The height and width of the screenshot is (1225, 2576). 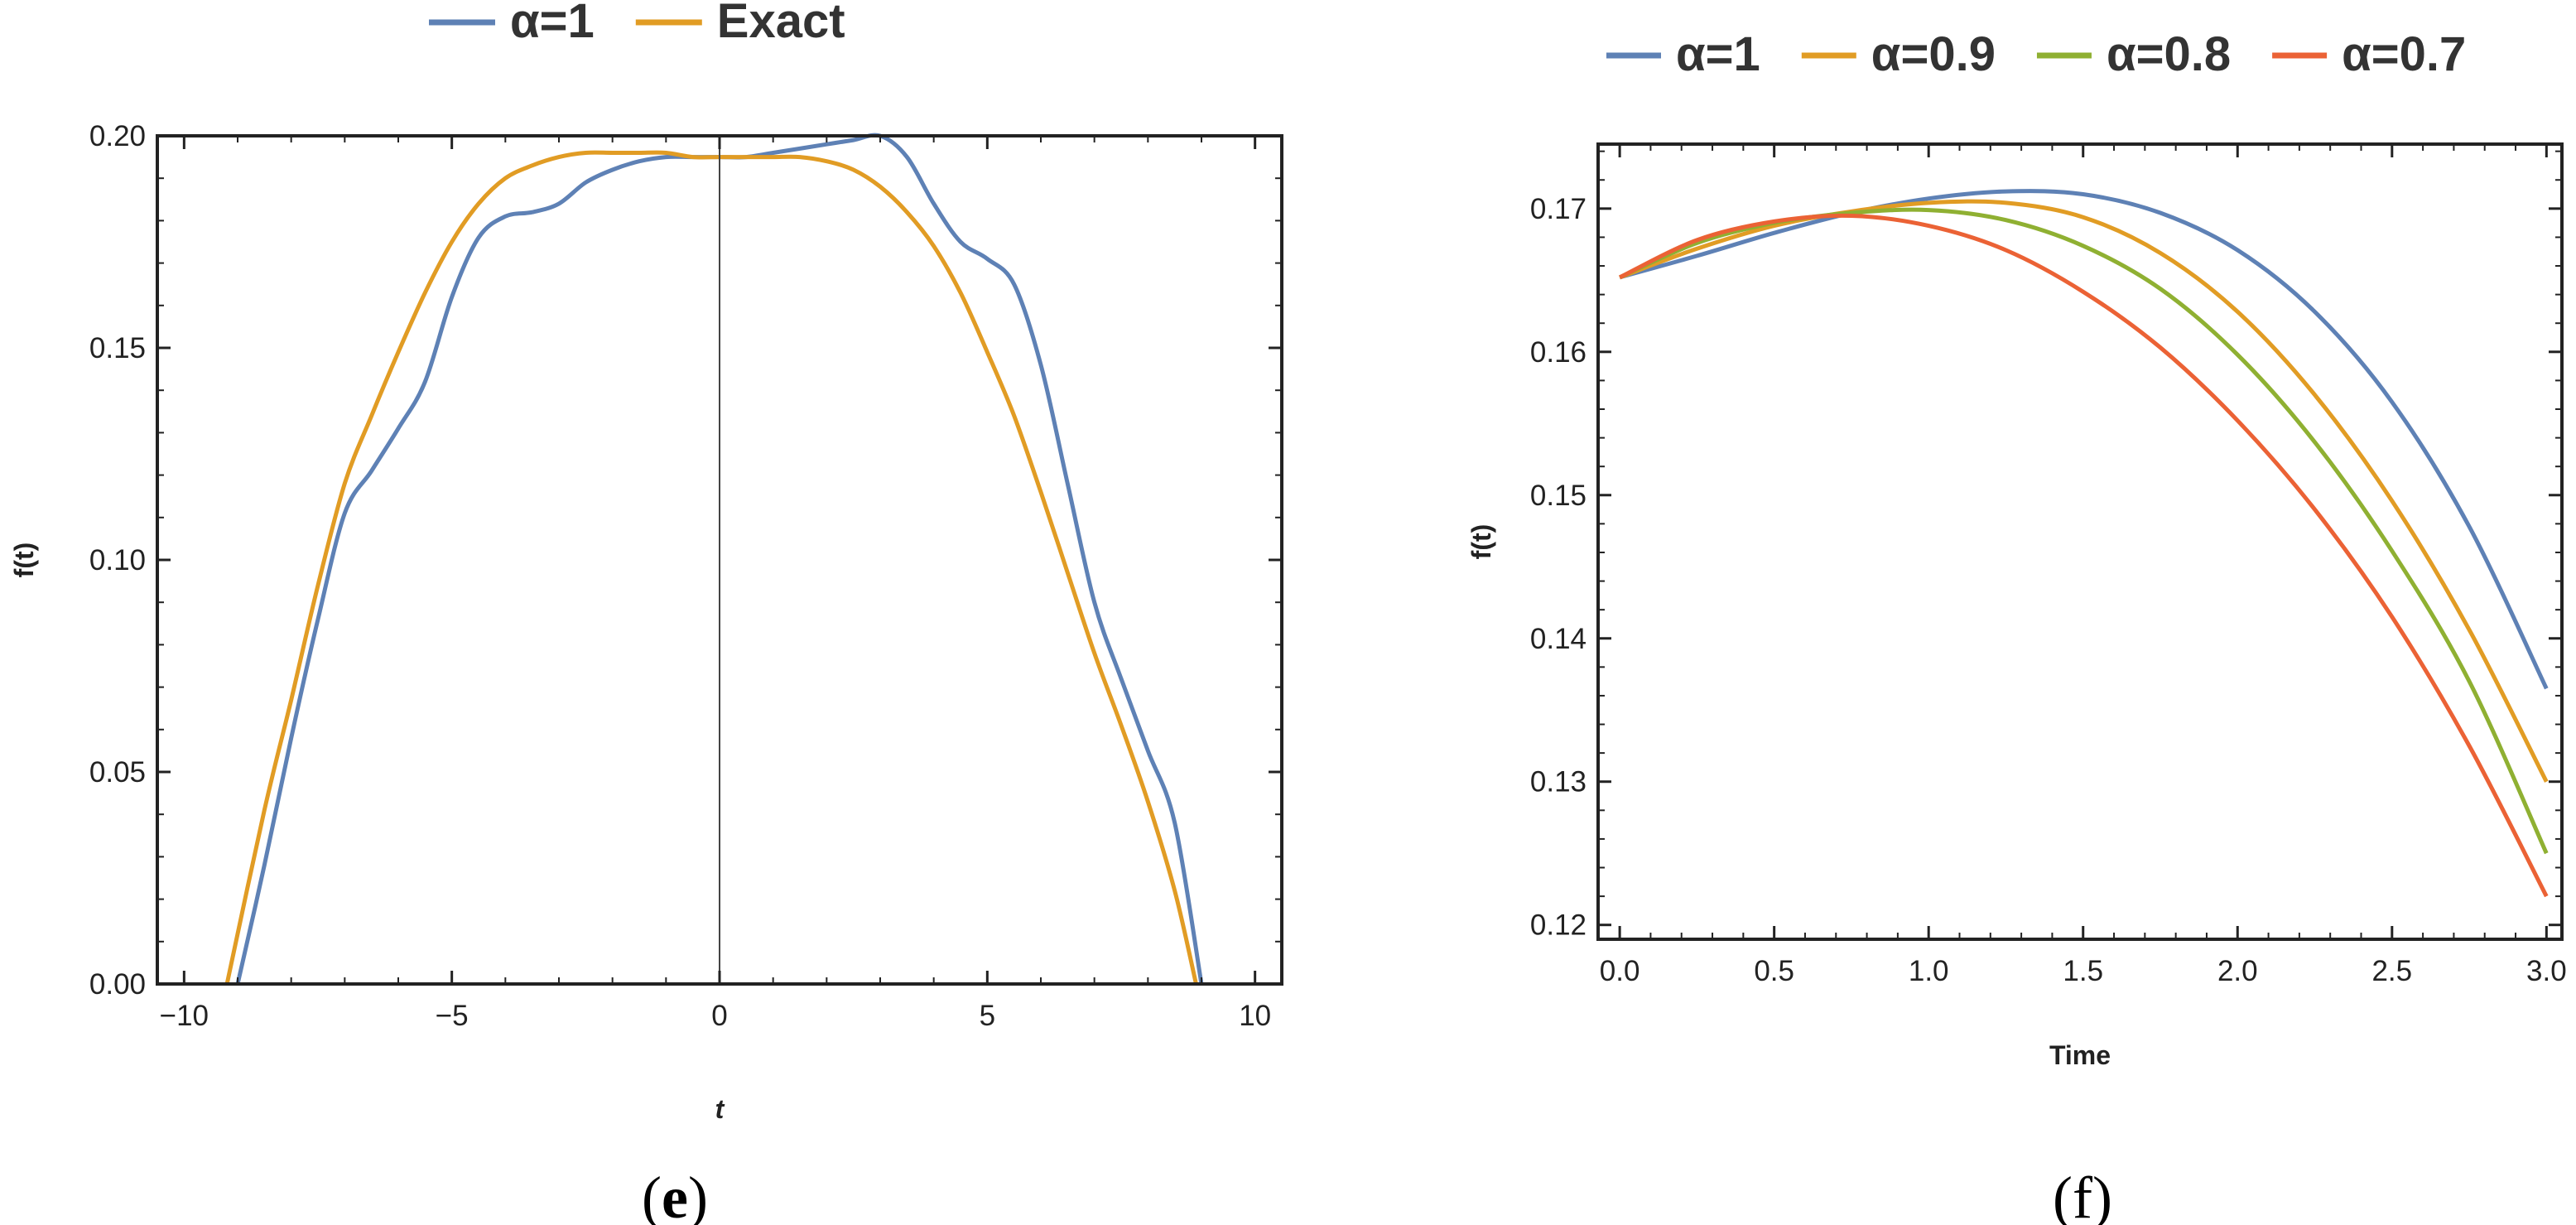 I want to click on x-tick-label: 5, so click(x=987, y=1016).